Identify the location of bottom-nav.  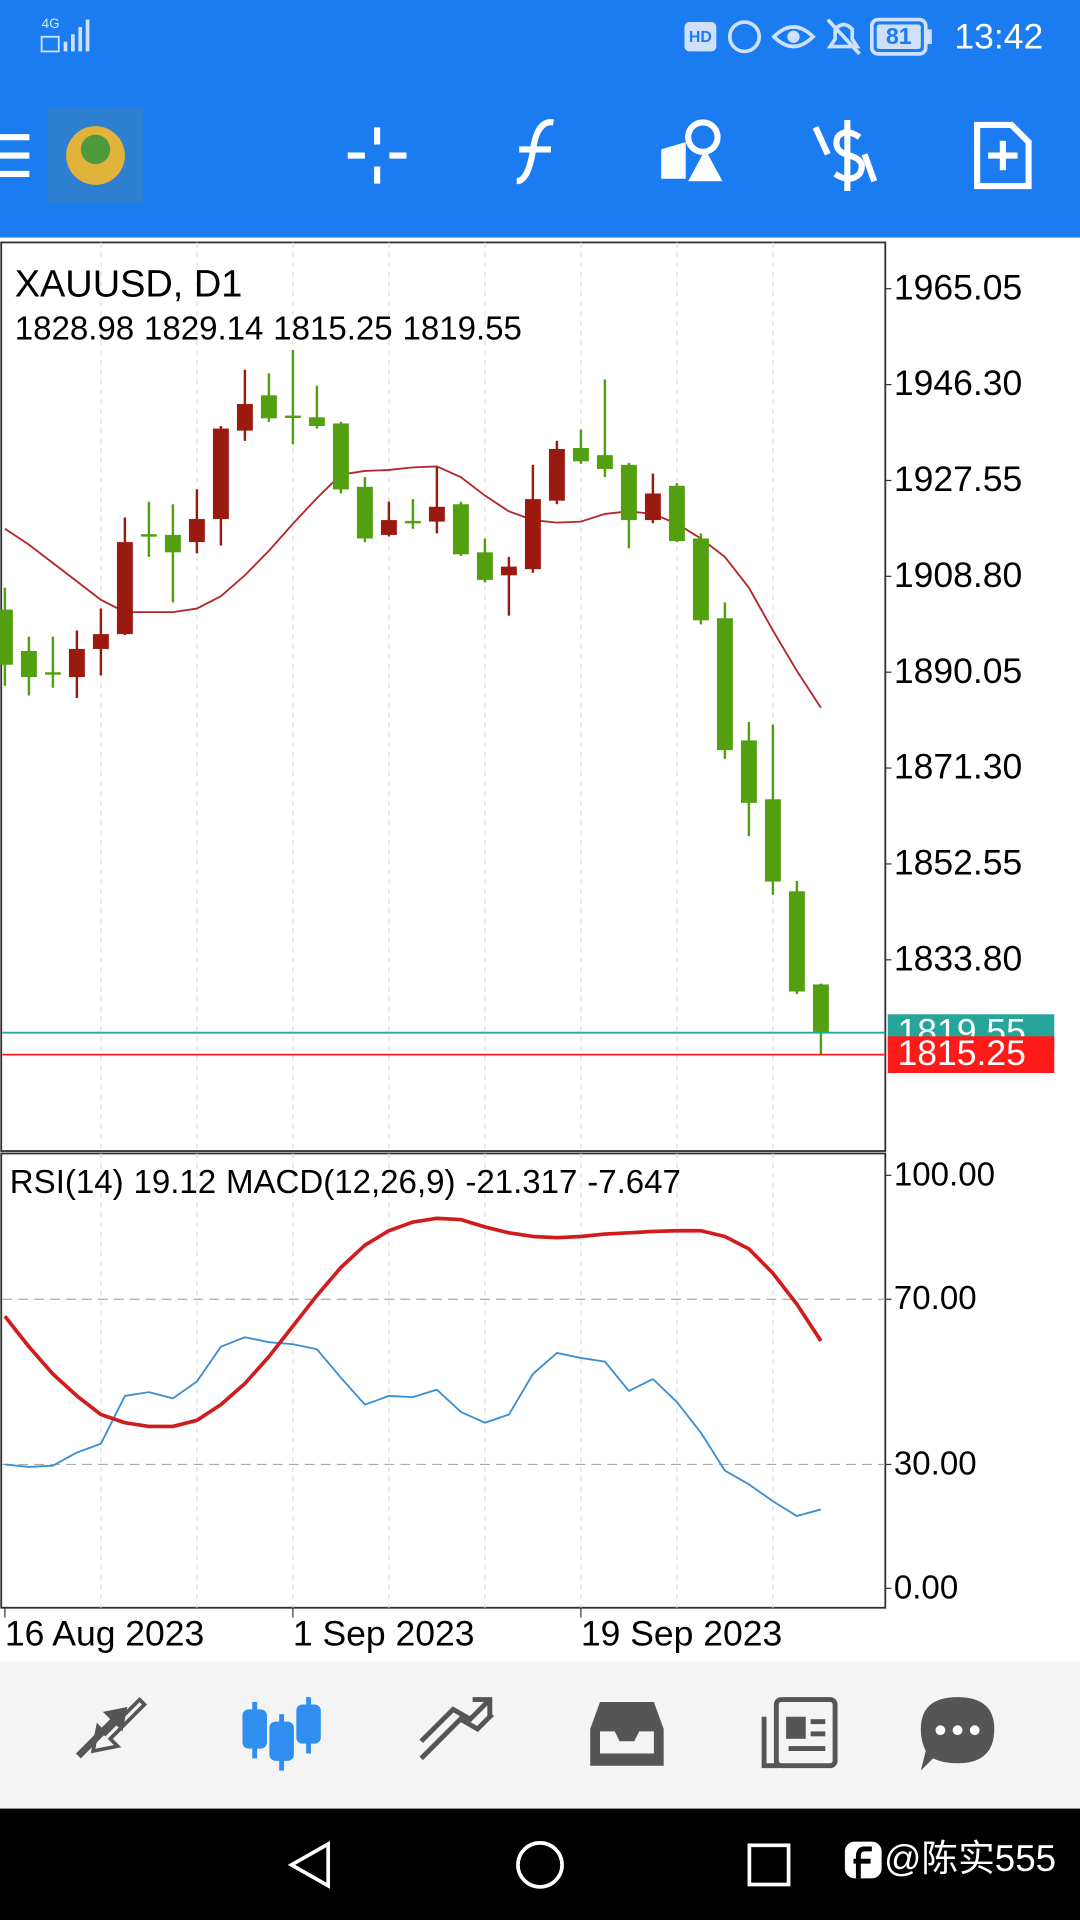
(540, 1735).